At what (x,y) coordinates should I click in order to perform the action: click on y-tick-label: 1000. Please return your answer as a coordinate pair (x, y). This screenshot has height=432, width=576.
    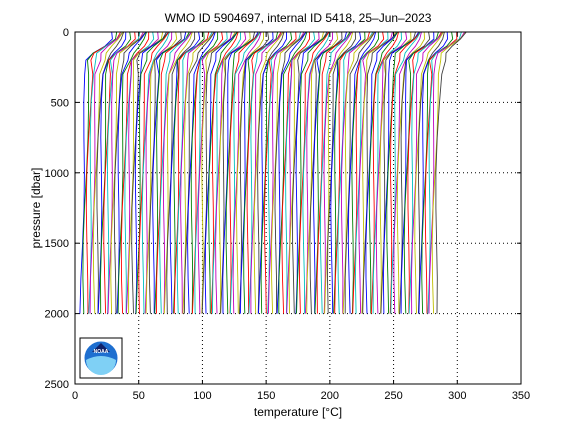
    Looking at the image, I should click on (57, 174).